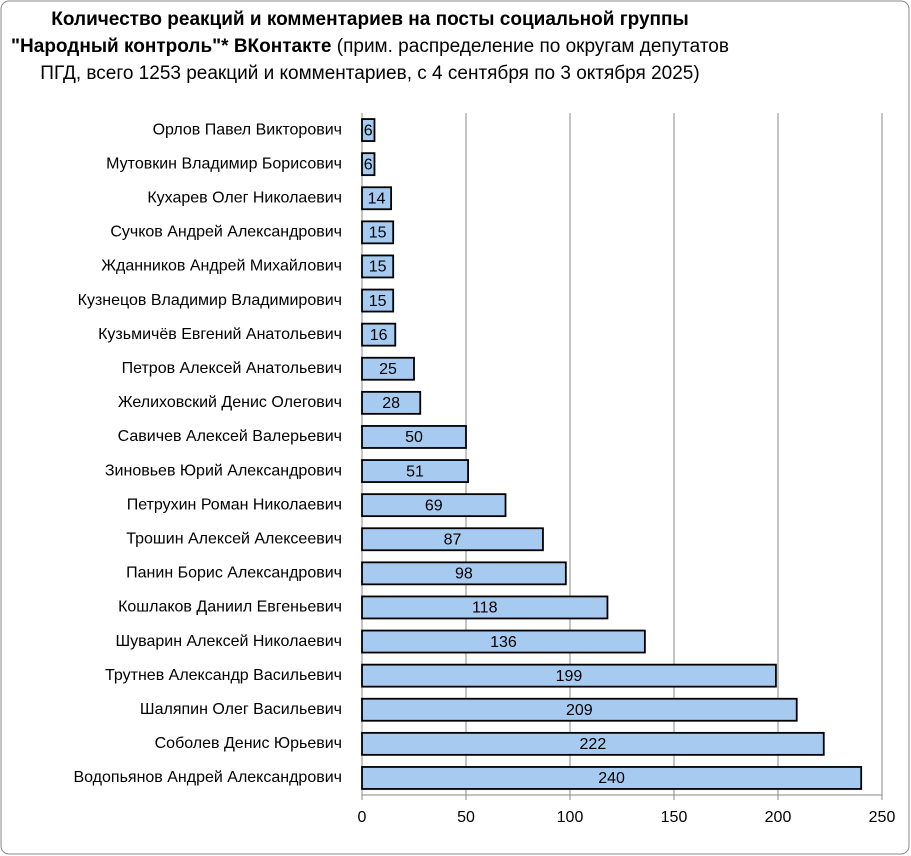 This screenshot has height=856, width=911. What do you see at coordinates (362, 817) in the screenshot?
I see `x-tick-label: 0` at bounding box center [362, 817].